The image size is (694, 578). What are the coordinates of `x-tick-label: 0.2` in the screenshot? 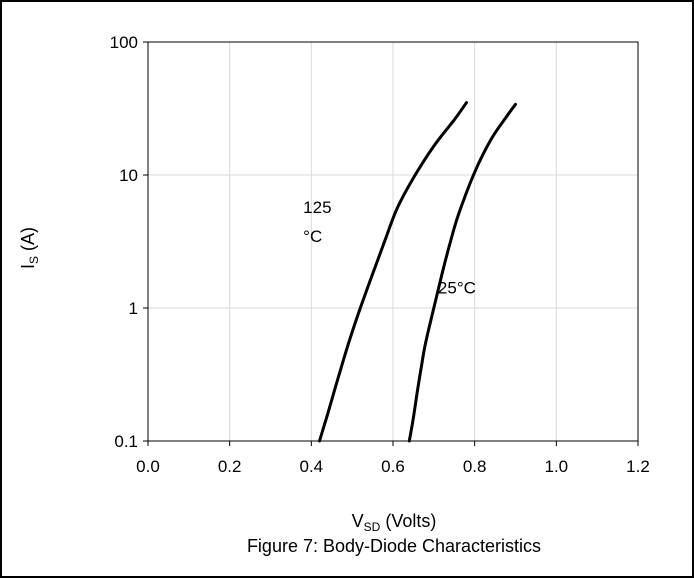 It's located at (230, 466).